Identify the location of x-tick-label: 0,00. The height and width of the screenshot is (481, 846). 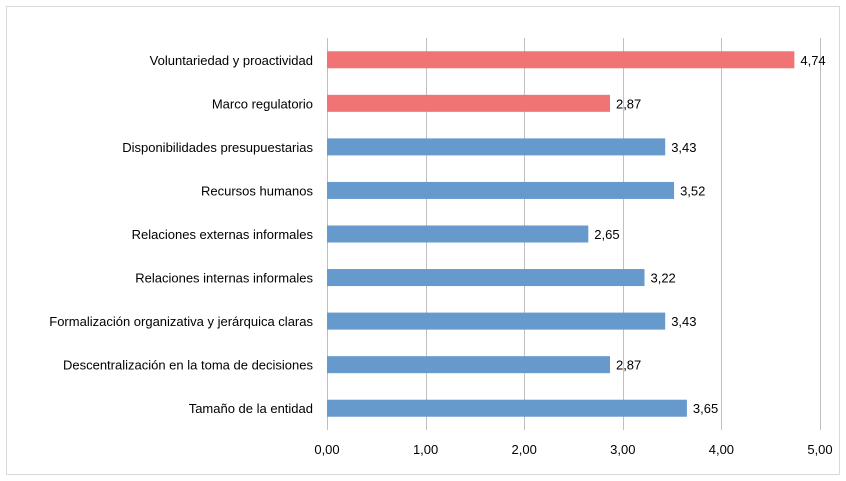
(326, 449).